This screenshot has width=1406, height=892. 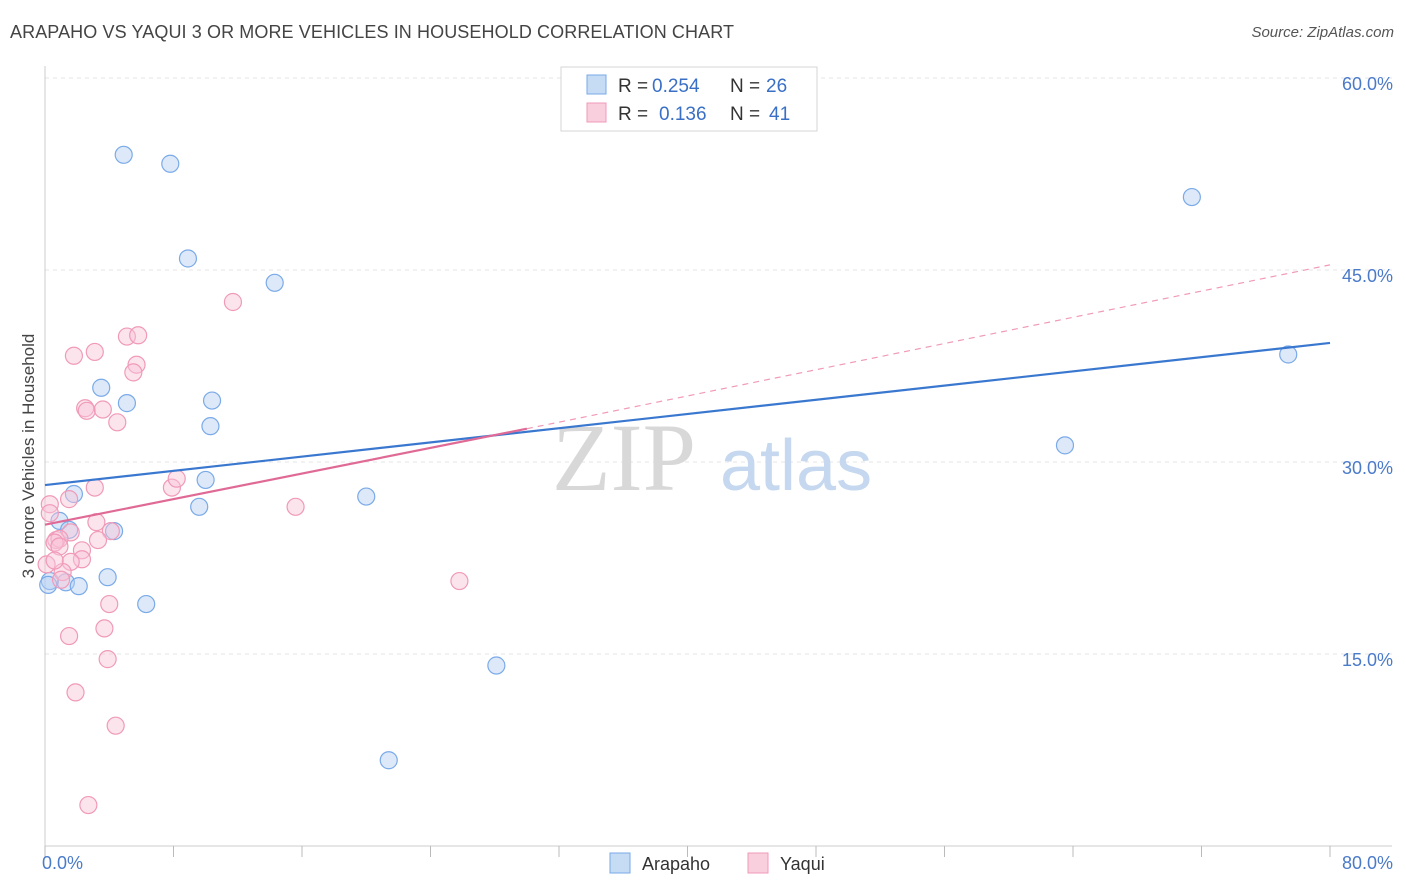 I want to click on legend-r-value-yaqui: 0.136, so click(x=683, y=114).